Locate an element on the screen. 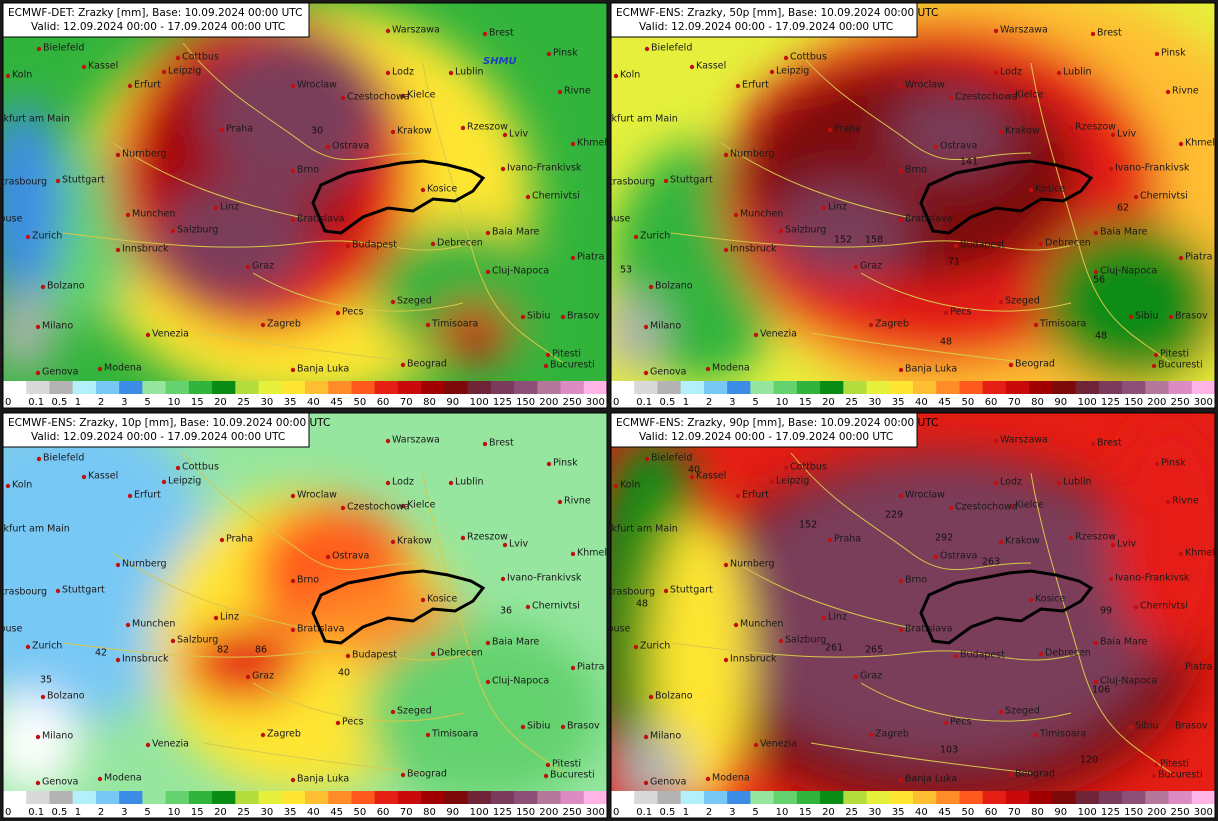  legend-label: 90 is located at coordinates (452, 402).